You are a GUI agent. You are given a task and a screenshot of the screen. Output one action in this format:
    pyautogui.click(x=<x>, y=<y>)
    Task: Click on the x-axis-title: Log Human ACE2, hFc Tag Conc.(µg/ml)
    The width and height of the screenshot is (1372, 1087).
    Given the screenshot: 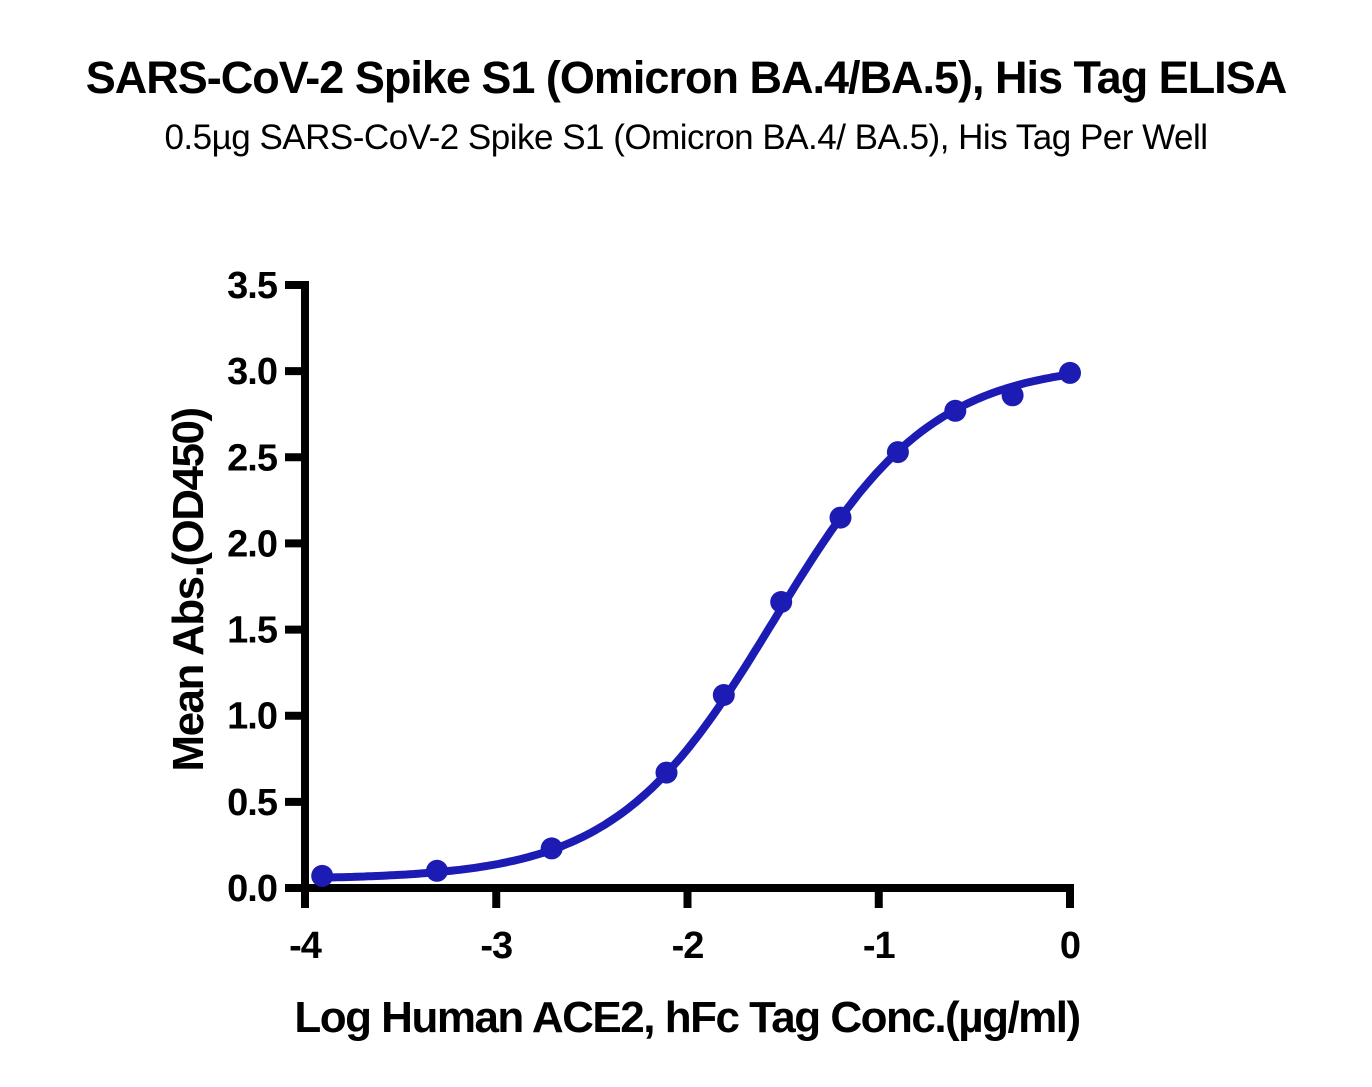 What is the action you would take?
    pyautogui.click(x=686, y=1017)
    